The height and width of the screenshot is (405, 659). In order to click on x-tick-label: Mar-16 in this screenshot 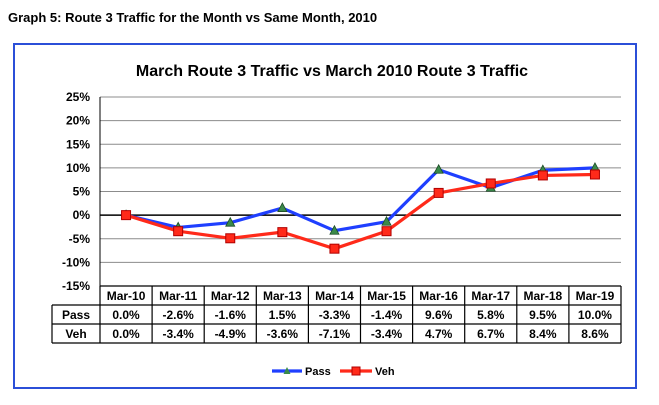, I will do `click(438, 296)`.